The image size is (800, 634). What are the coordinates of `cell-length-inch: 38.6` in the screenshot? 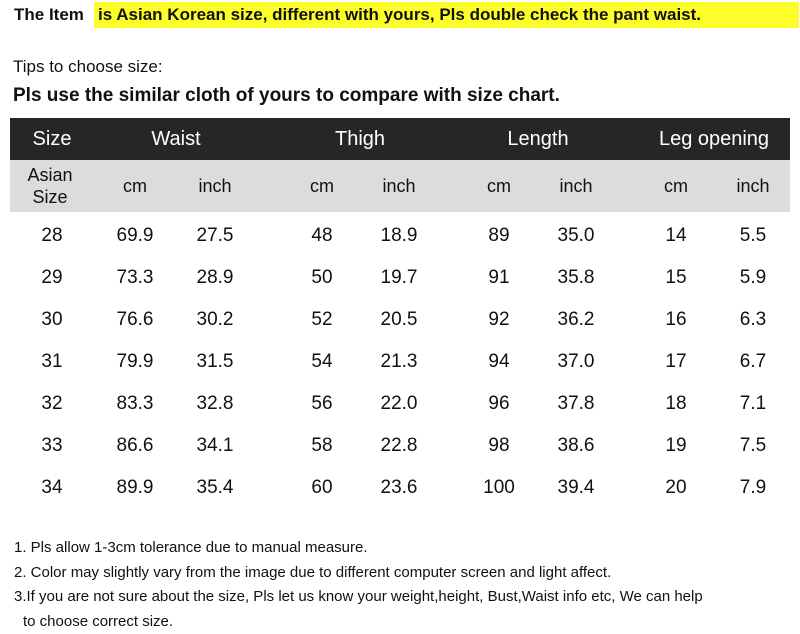 It's located at (576, 446).